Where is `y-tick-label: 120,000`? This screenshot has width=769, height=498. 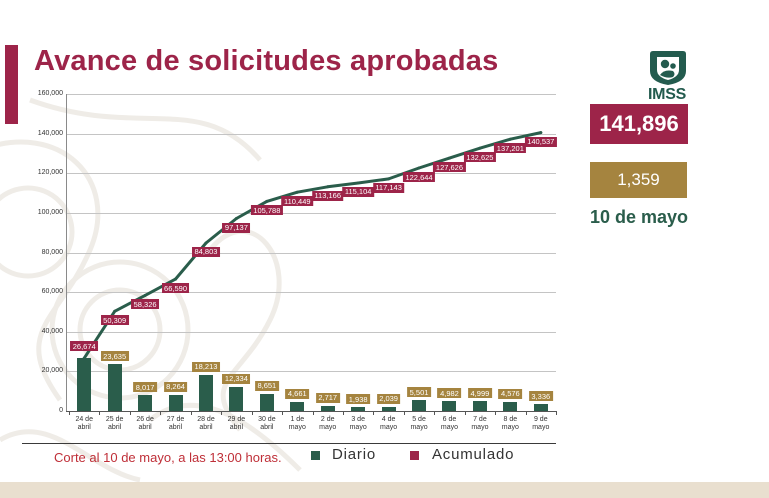
y-tick-label: 120,000 is located at coordinates (50, 172).